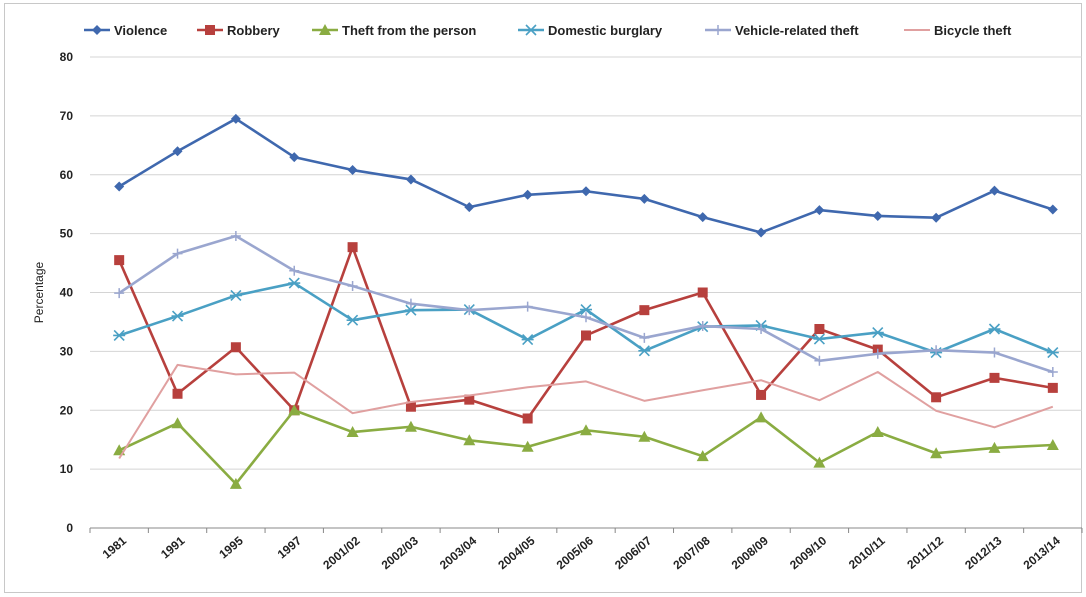 The image size is (1086, 597). I want to click on x-tick-label: 2013/14, so click(1042, 552).